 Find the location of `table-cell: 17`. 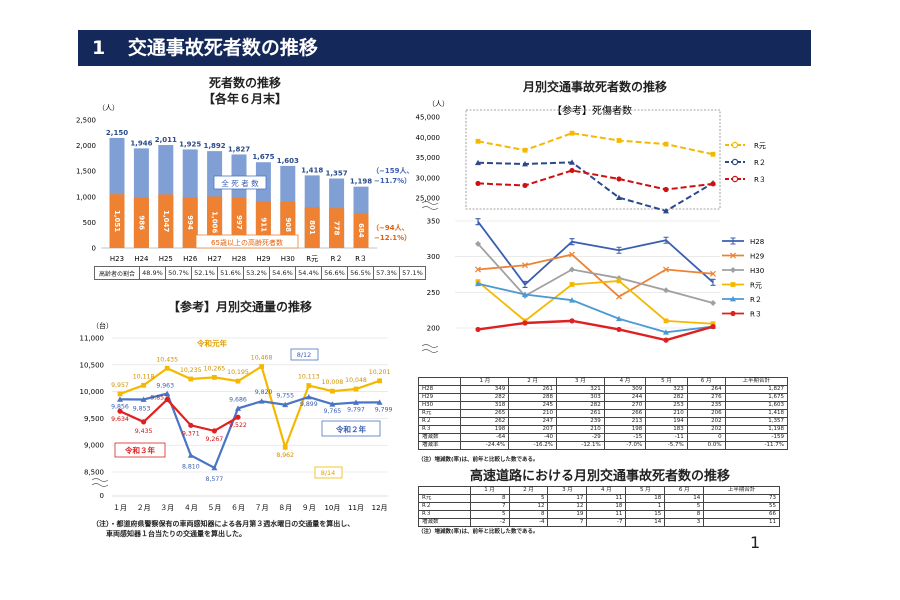

table-cell: 17 is located at coordinates (567, 498).